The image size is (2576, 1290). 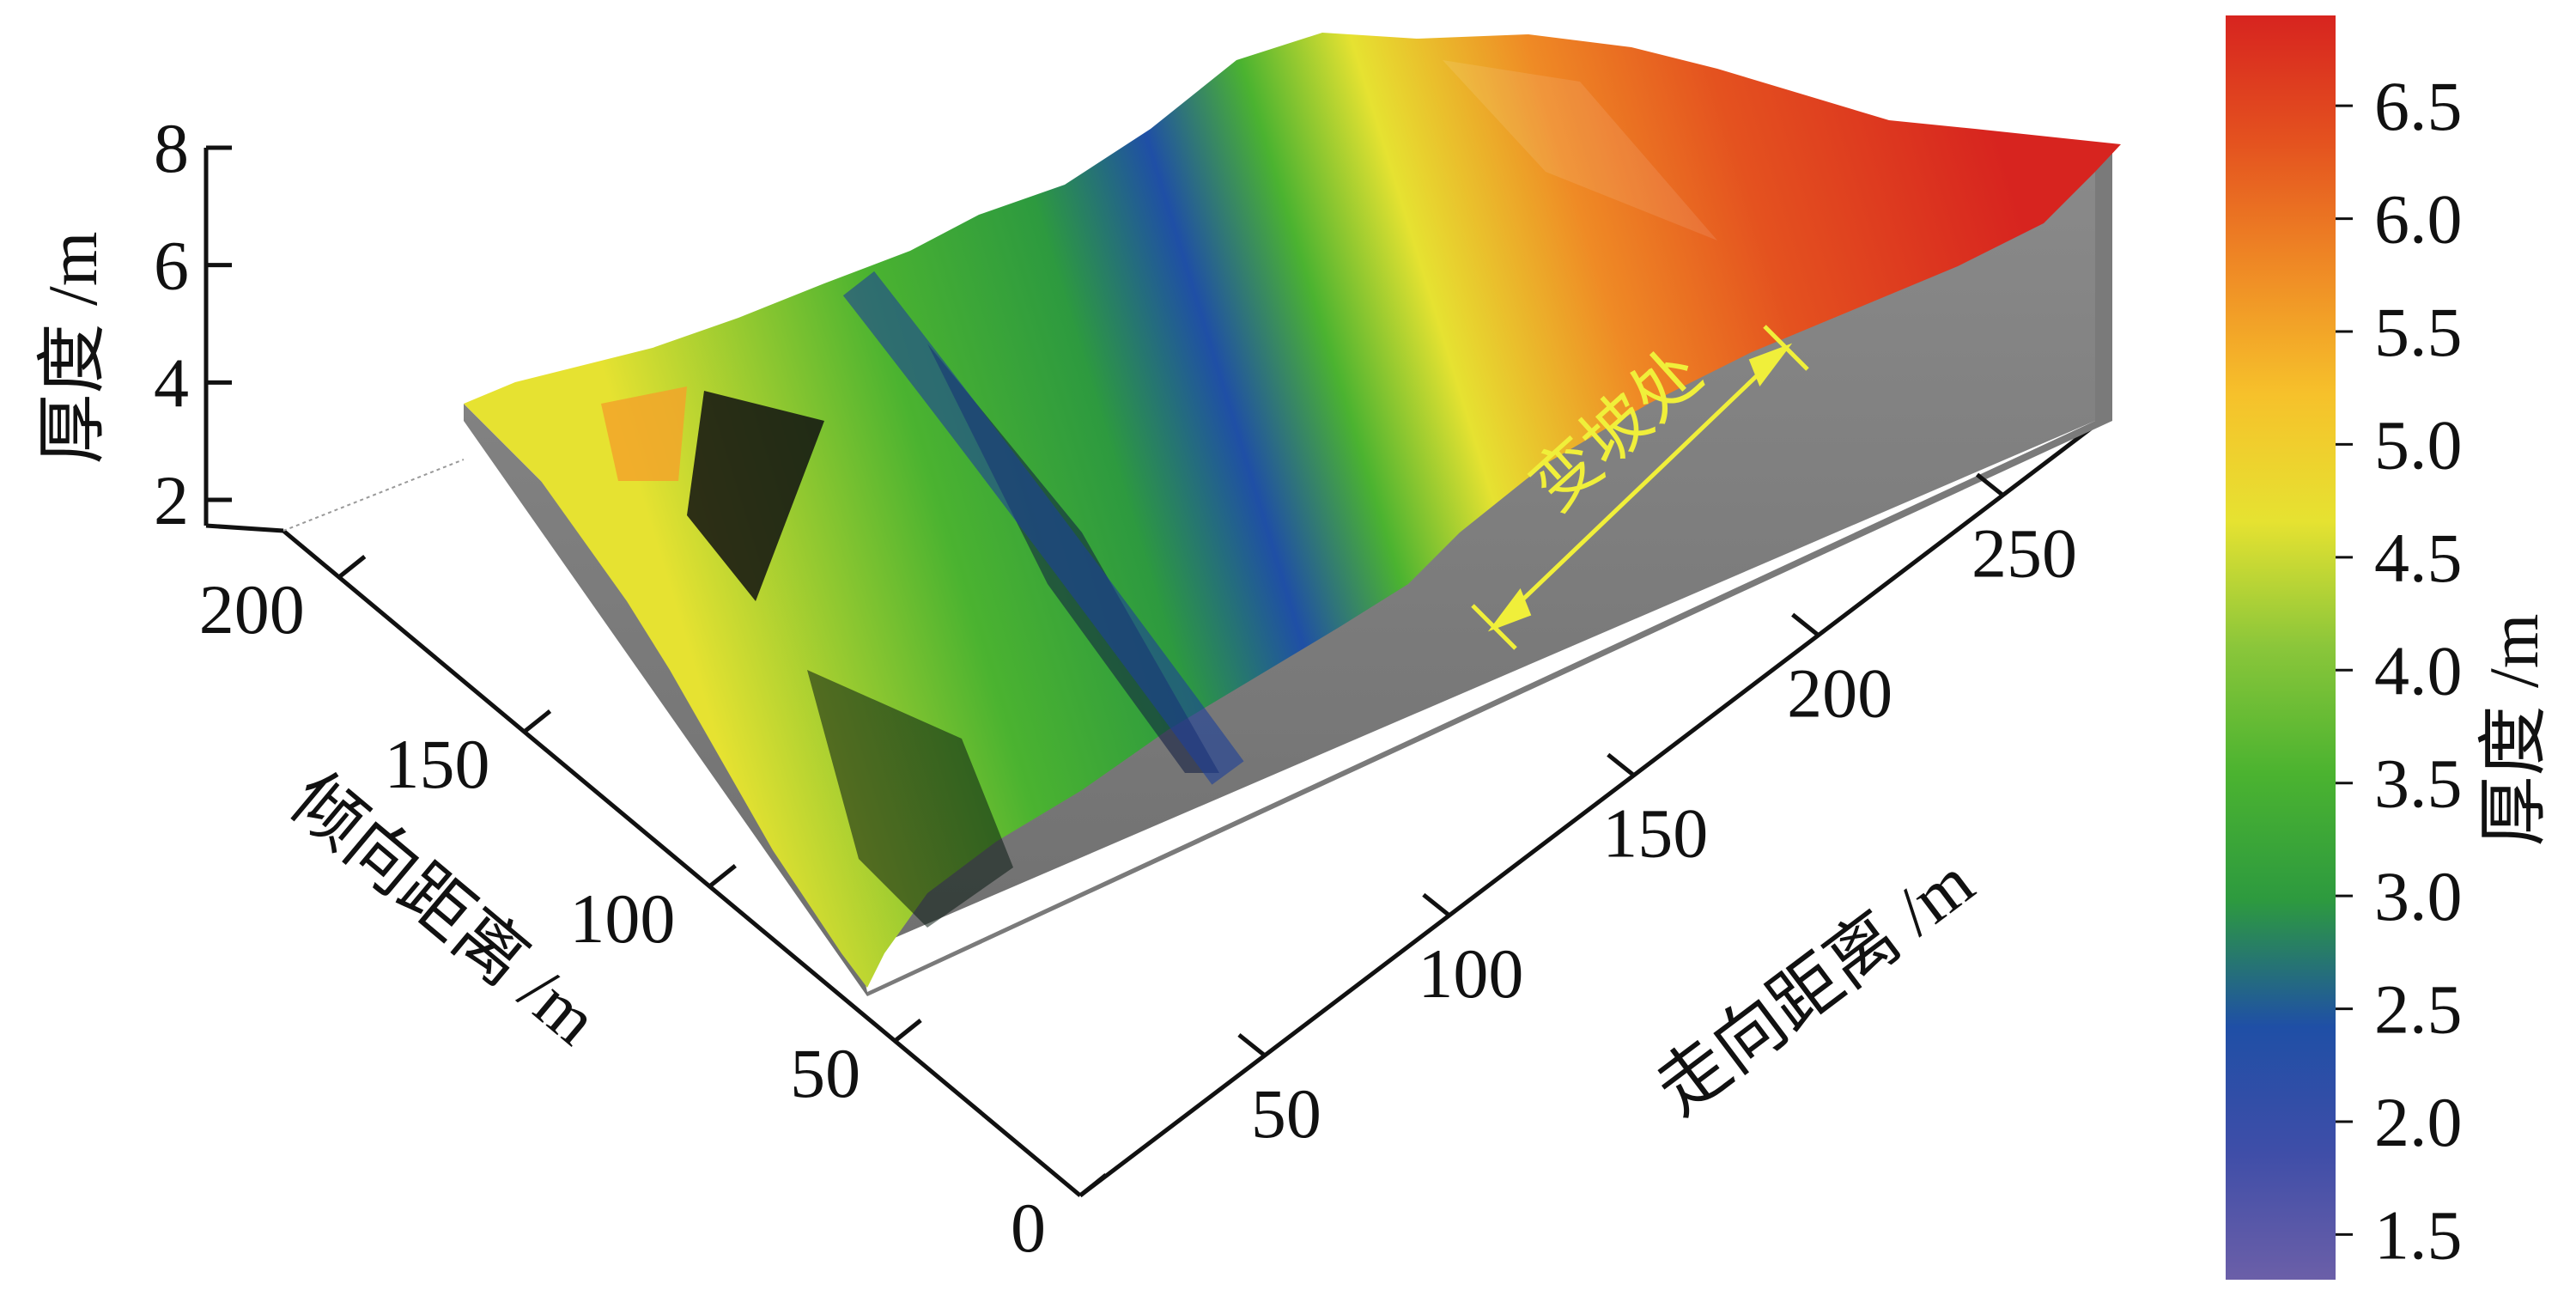 What do you see at coordinates (2419, 106) in the screenshot?
I see `colorbar-tick-label: 6.5` at bounding box center [2419, 106].